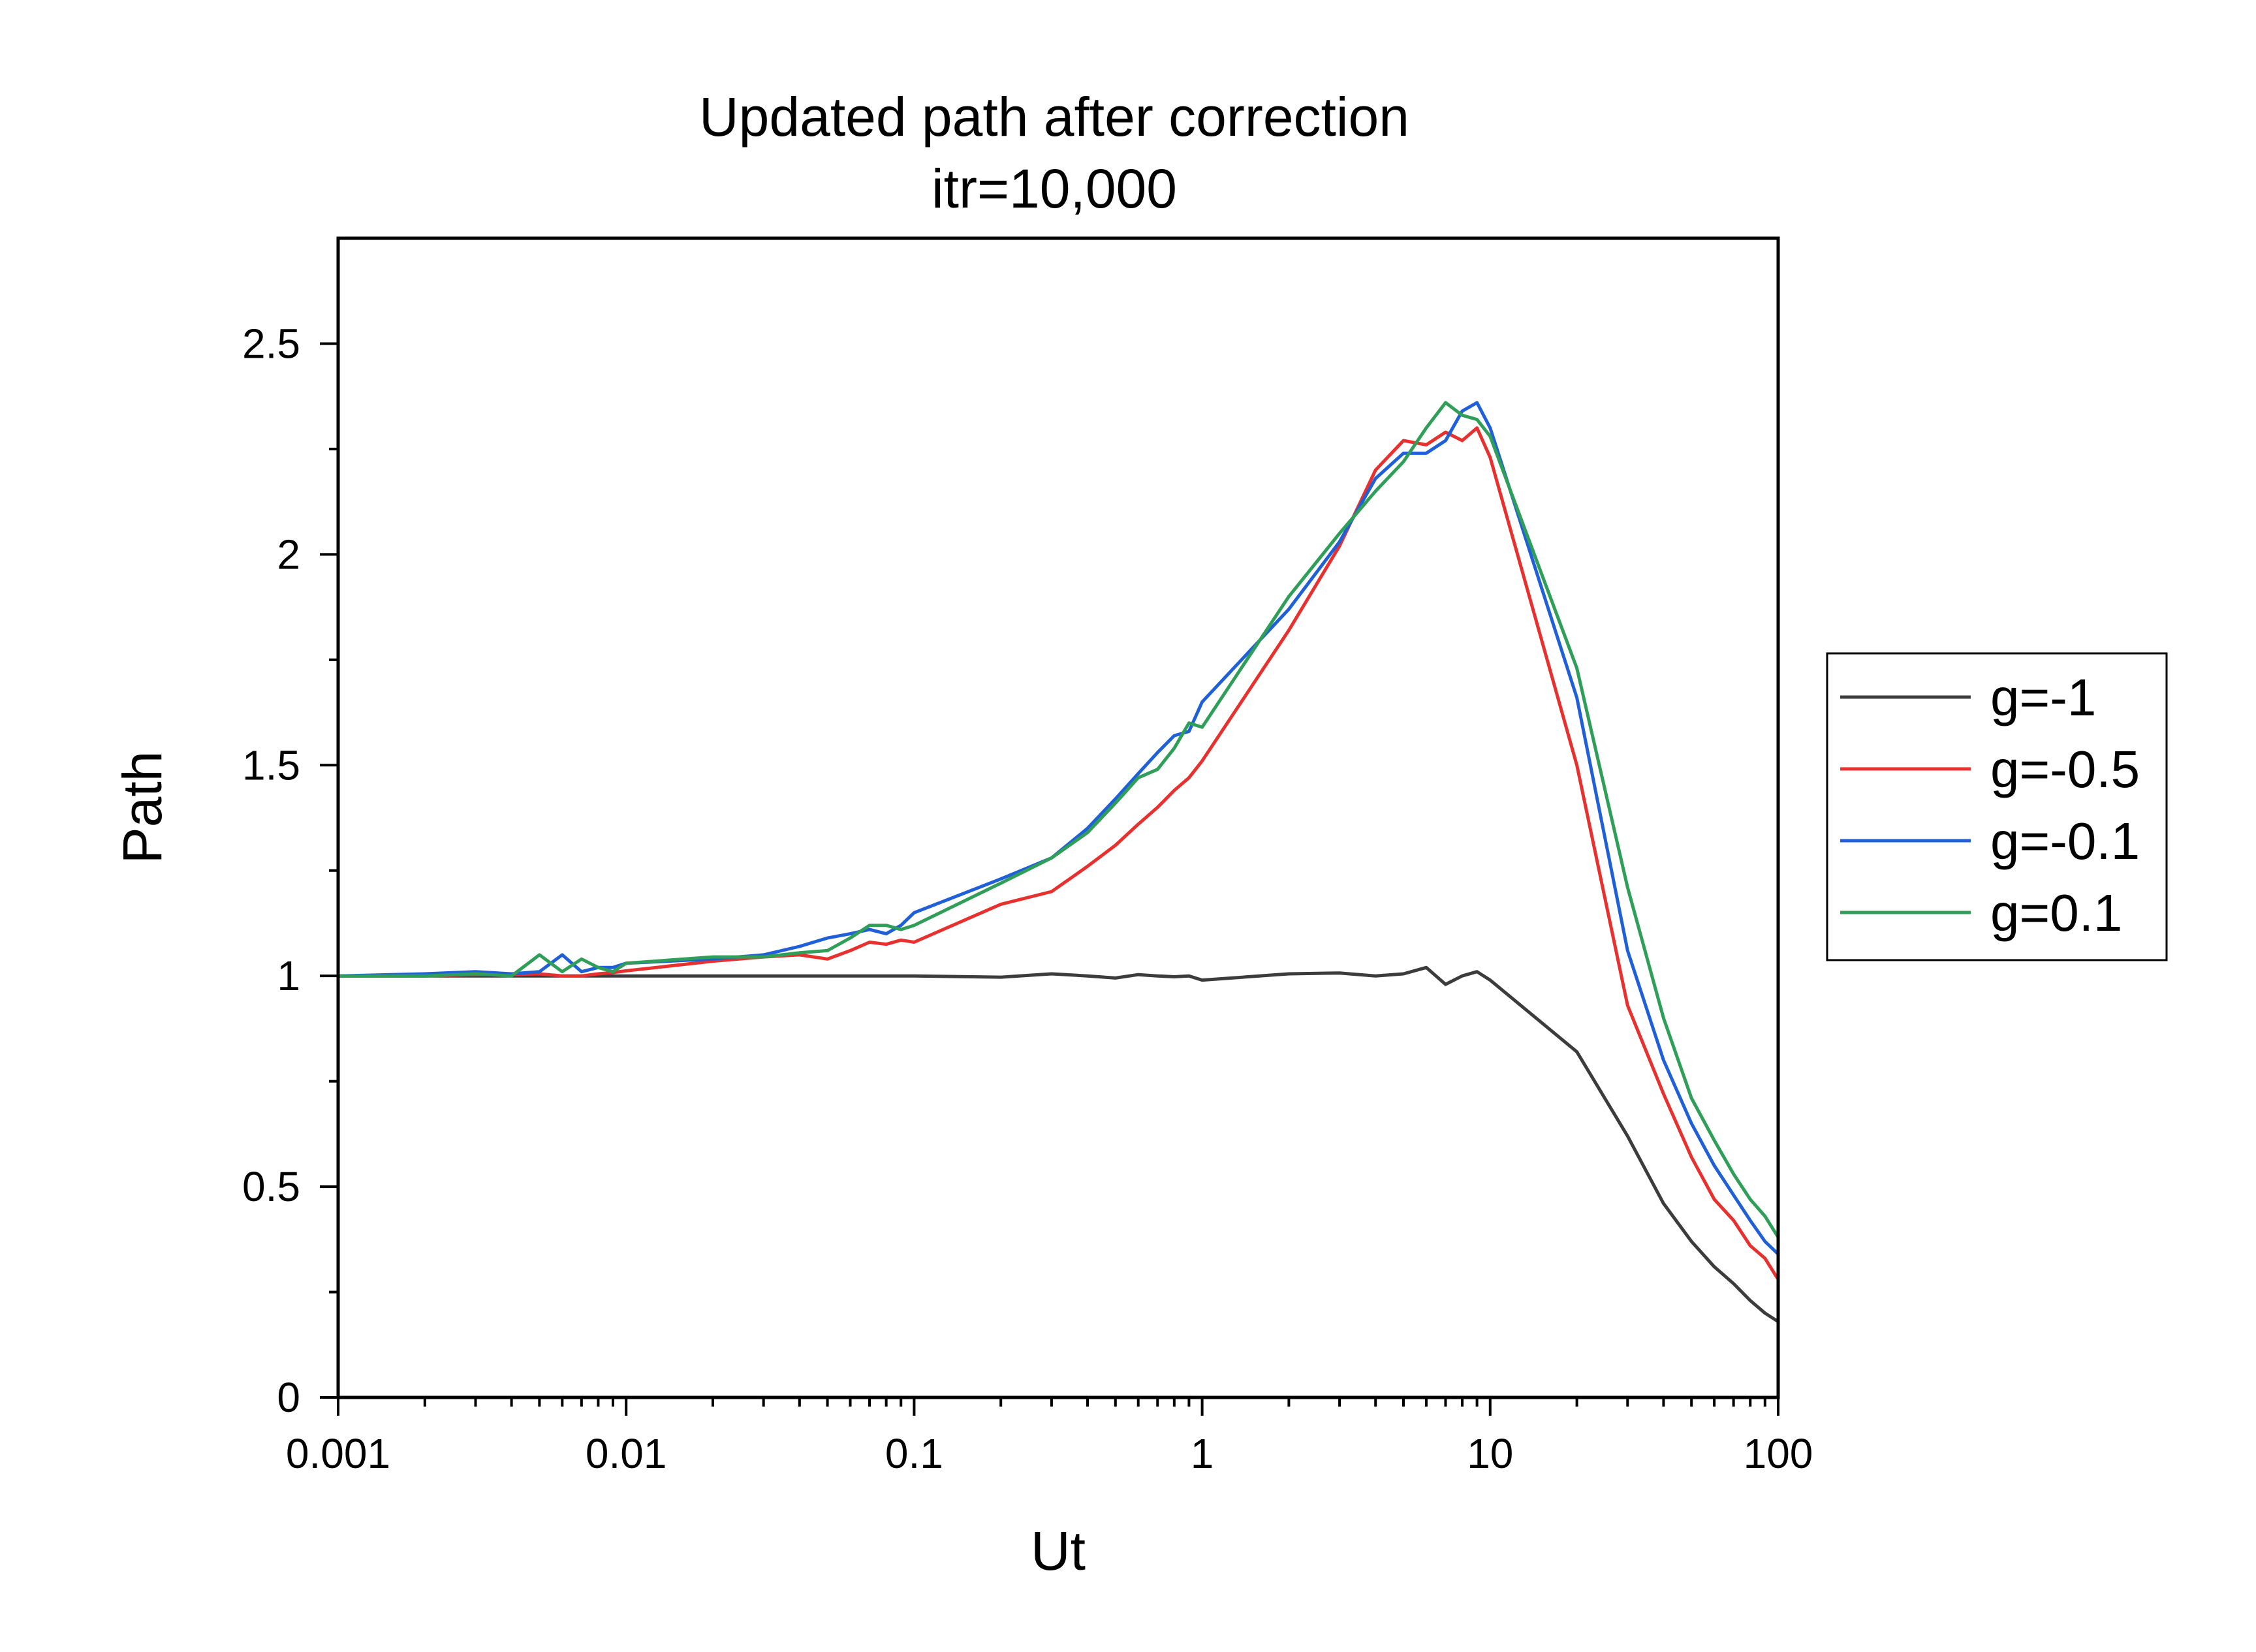 The width and height of the screenshot is (2256, 1652). What do you see at coordinates (288, 554) in the screenshot?
I see `y-tick-label: 2` at bounding box center [288, 554].